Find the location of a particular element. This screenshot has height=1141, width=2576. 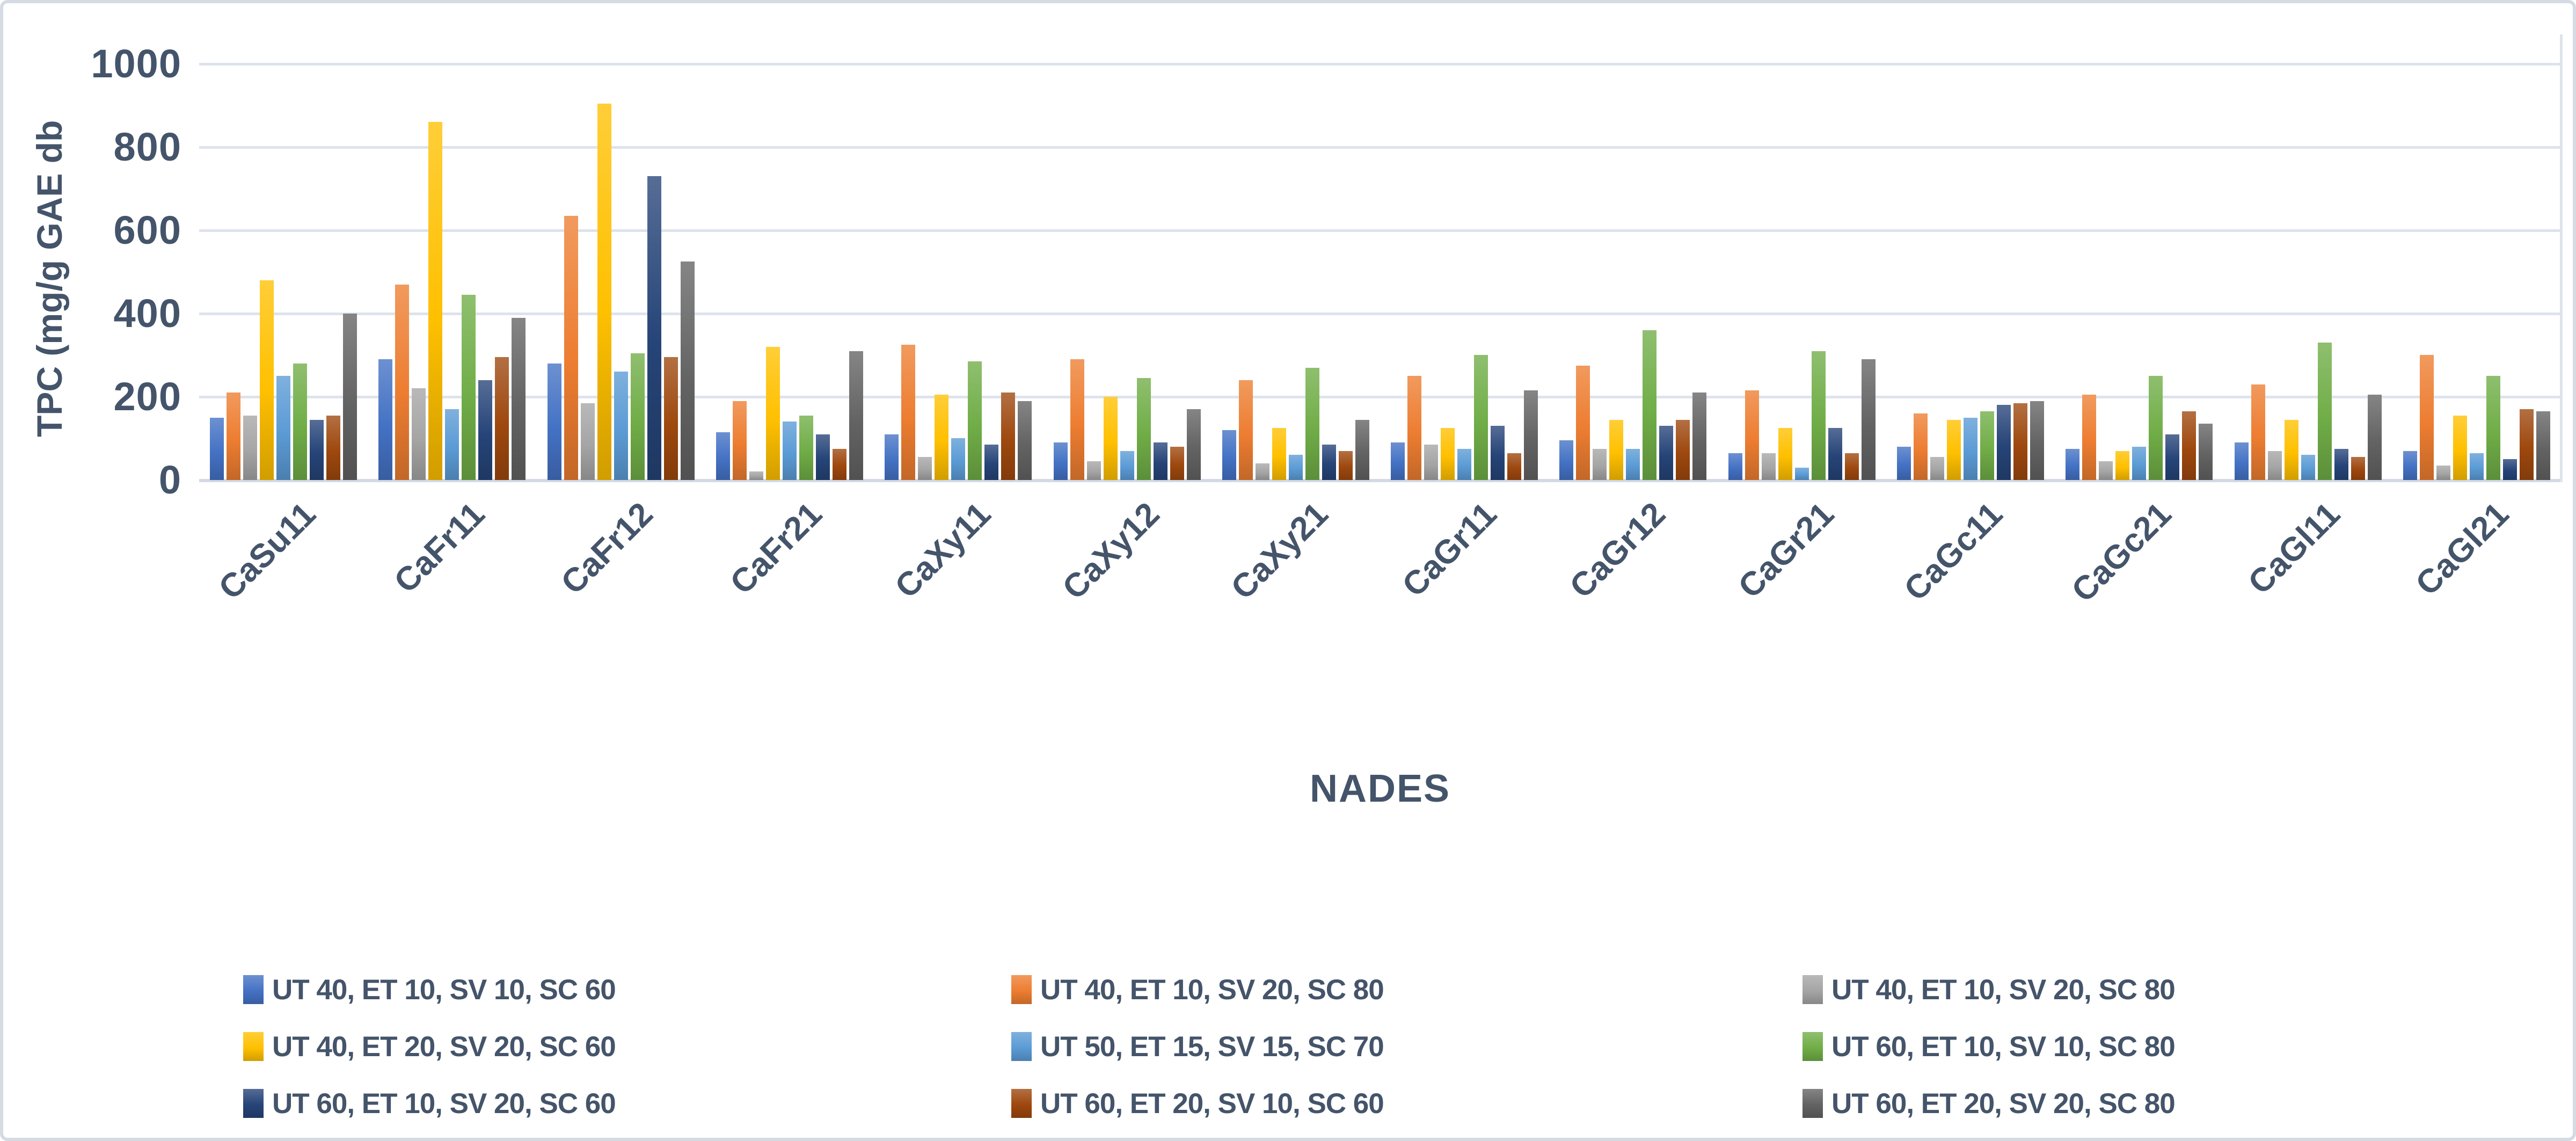

legend-label: UT 50, ET 15, SV 15, SC 70 is located at coordinates (1212, 1047).